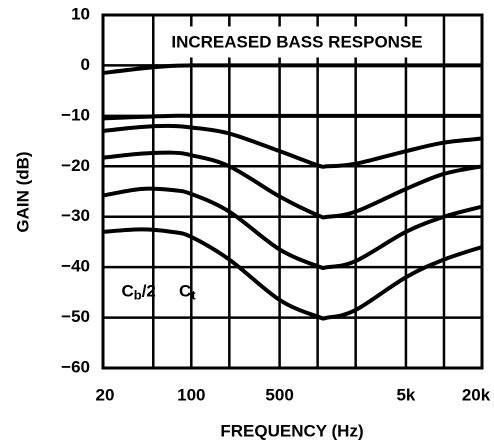 This screenshot has width=494, height=445. I want to click on y-tick-label: −10, so click(75, 114).